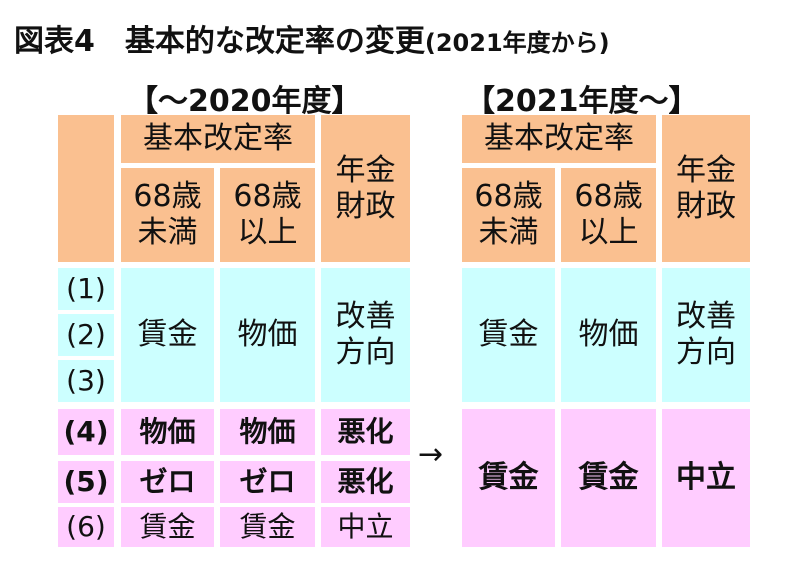  Describe the element at coordinates (517, 43) in the screenshot. I see `figure-title-tail: (2021年度から)` at that location.